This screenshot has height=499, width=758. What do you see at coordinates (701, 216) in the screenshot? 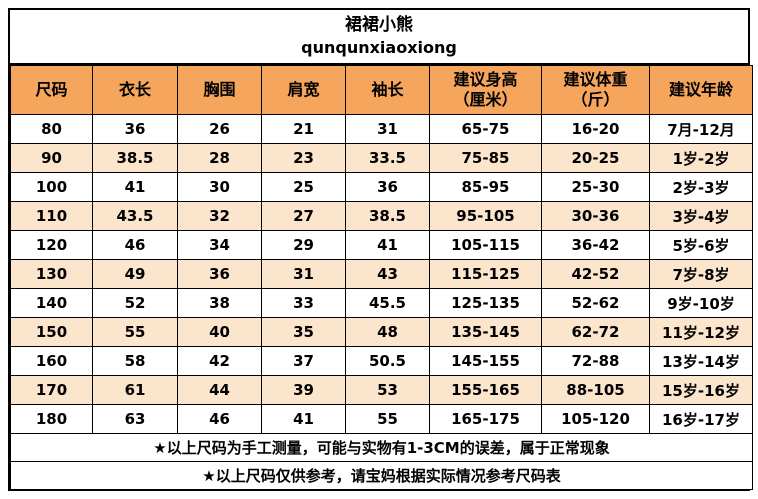
I see `table-cell: 3岁-4岁` at bounding box center [701, 216].